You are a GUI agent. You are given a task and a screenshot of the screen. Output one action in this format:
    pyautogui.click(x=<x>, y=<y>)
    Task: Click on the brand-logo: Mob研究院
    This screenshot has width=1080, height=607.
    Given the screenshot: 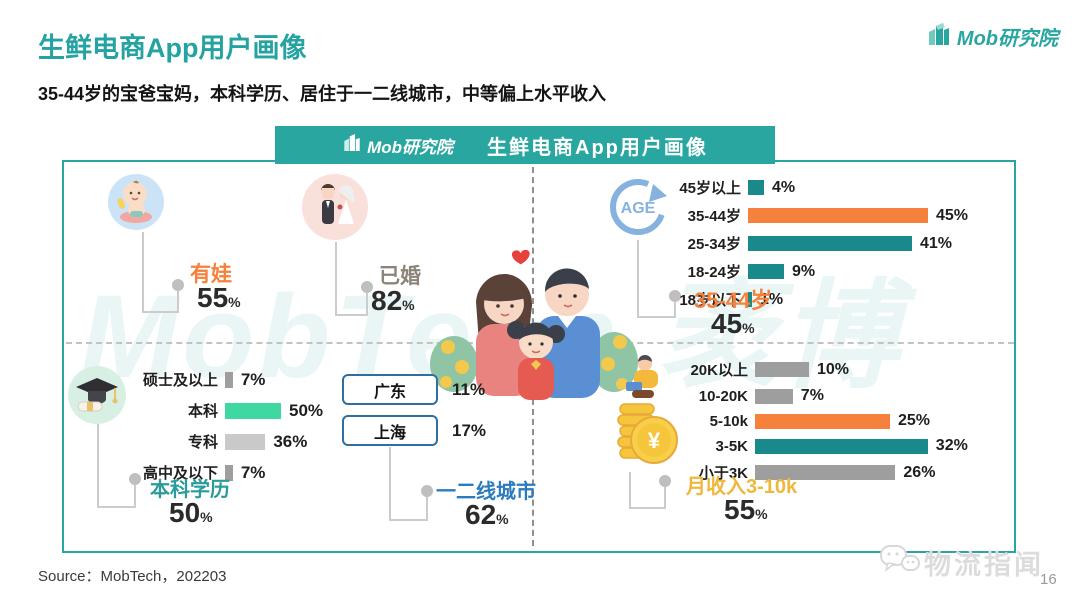 What is the action you would take?
    pyautogui.click(x=992, y=36)
    